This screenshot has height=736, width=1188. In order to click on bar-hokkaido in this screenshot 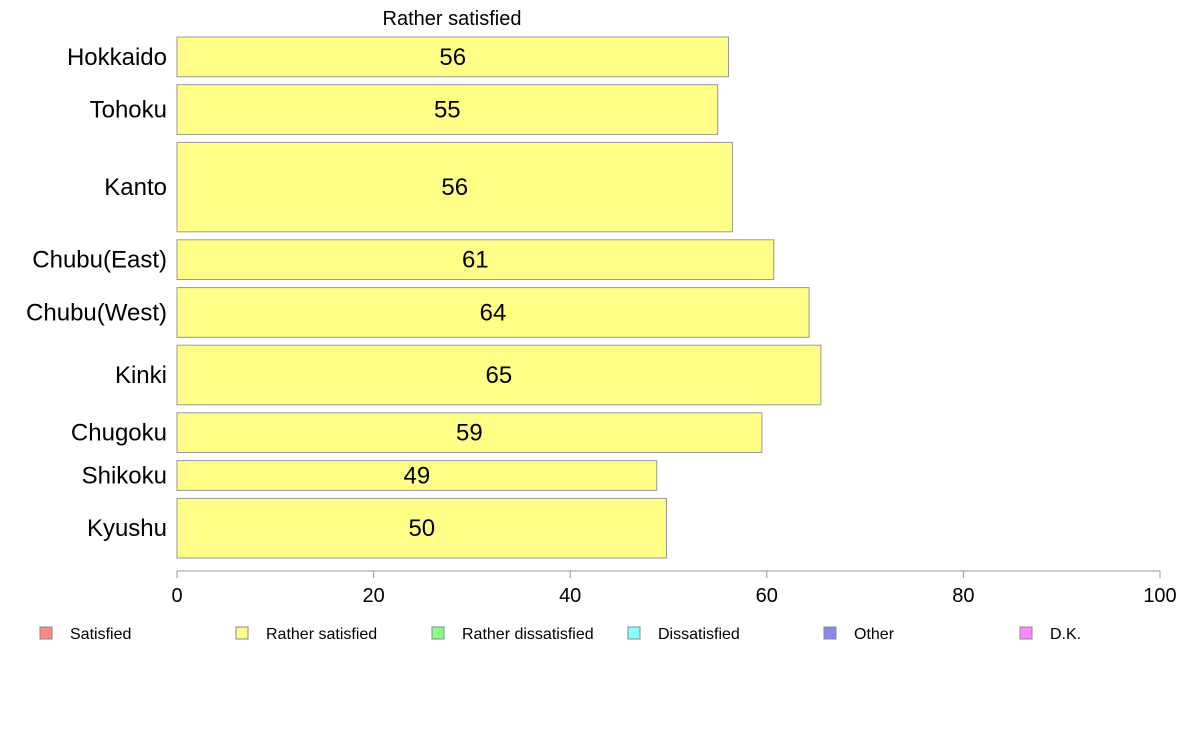, I will do `click(452, 57)`.